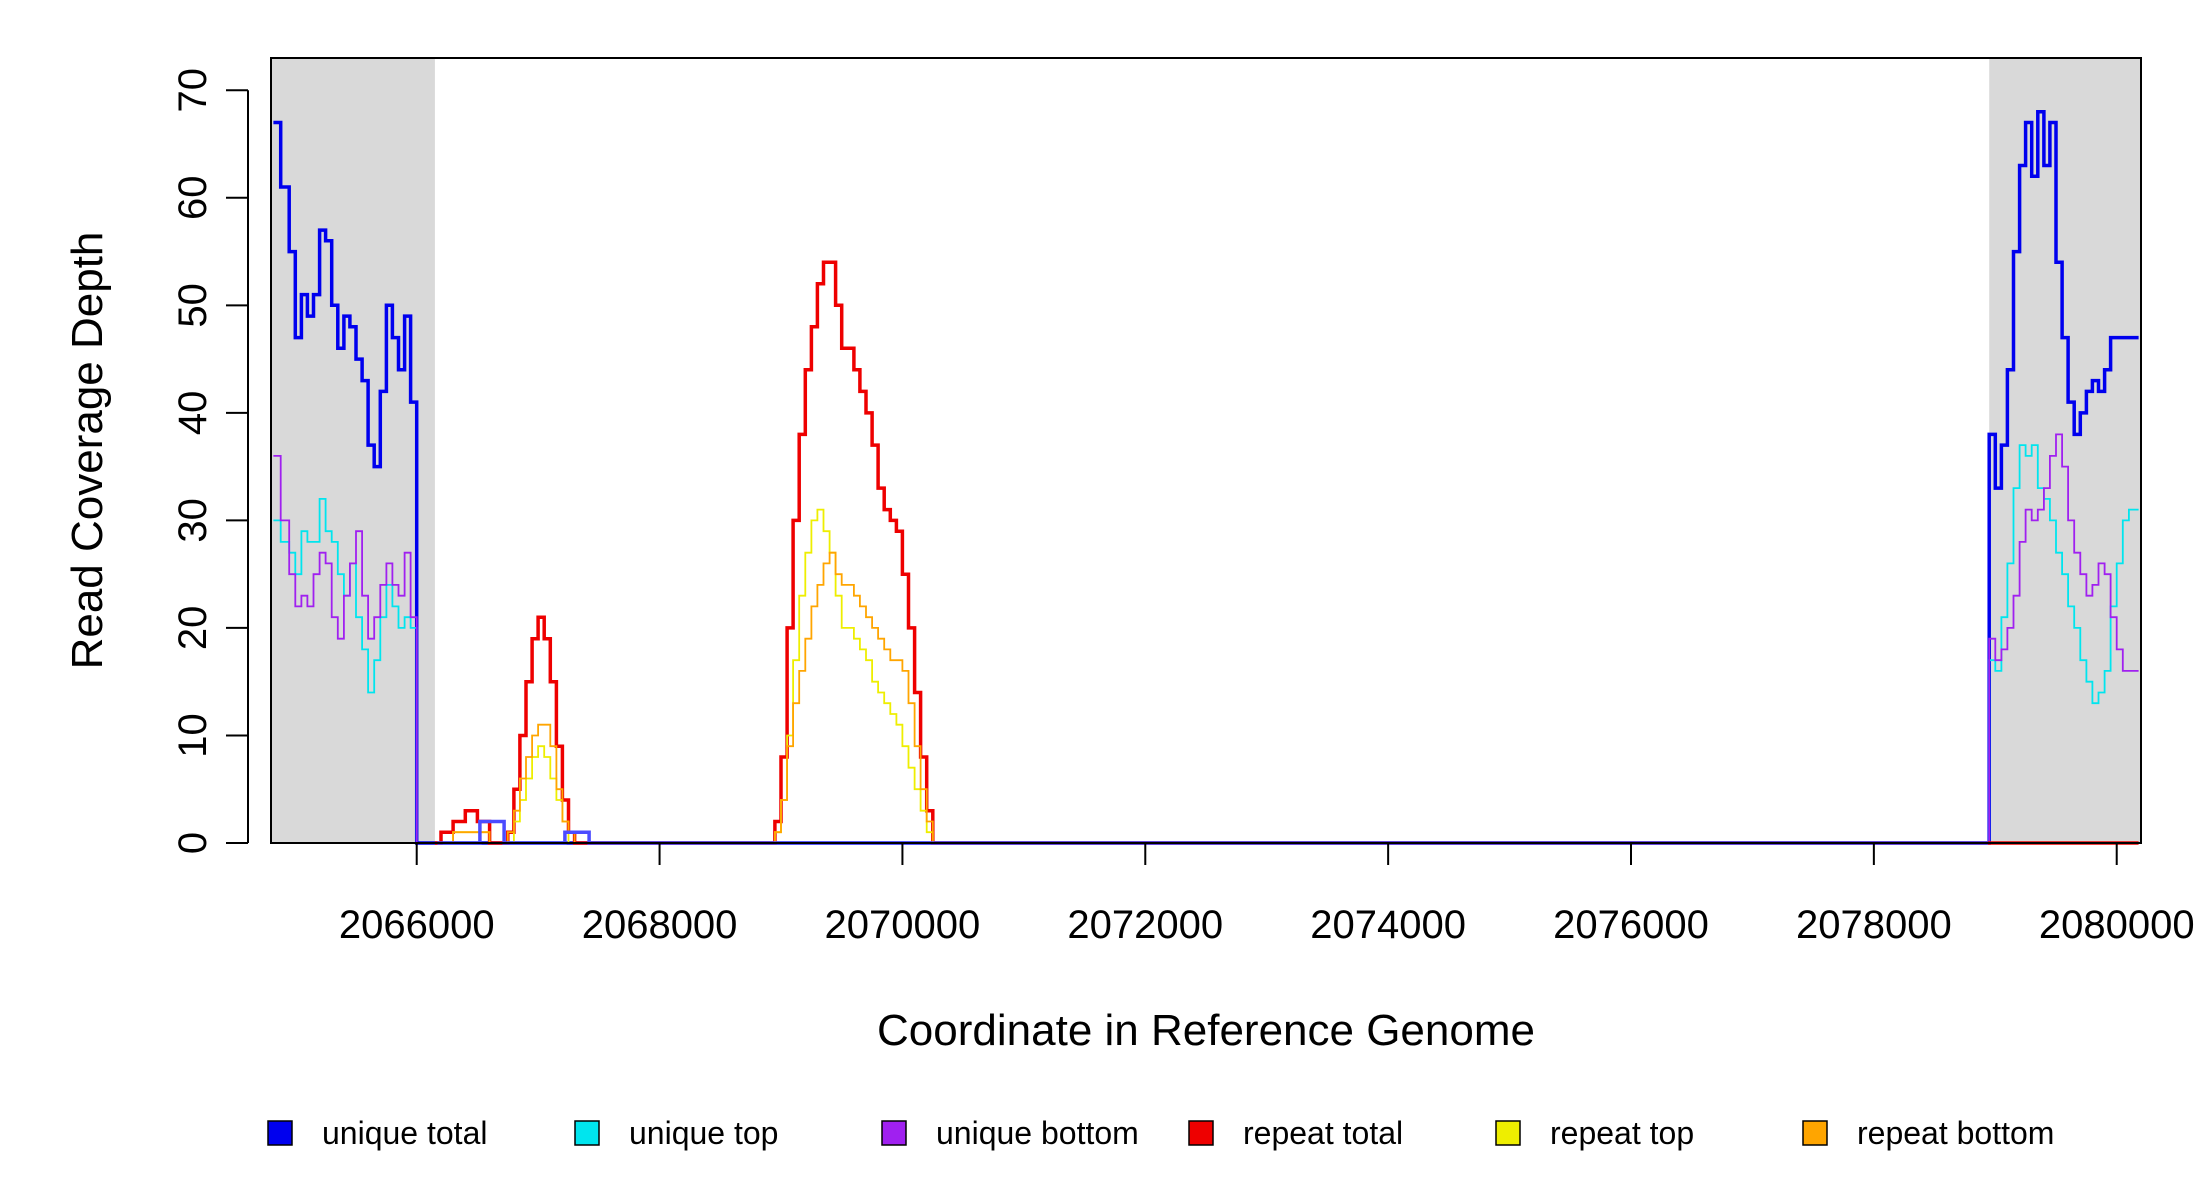 The width and height of the screenshot is (2200, 1200). What do you see at coordinates (1206, 1030) in the screenshot?
I see `x-axis-title: Coordinate in Reference Genome` at bounding box center [1206, 1030].